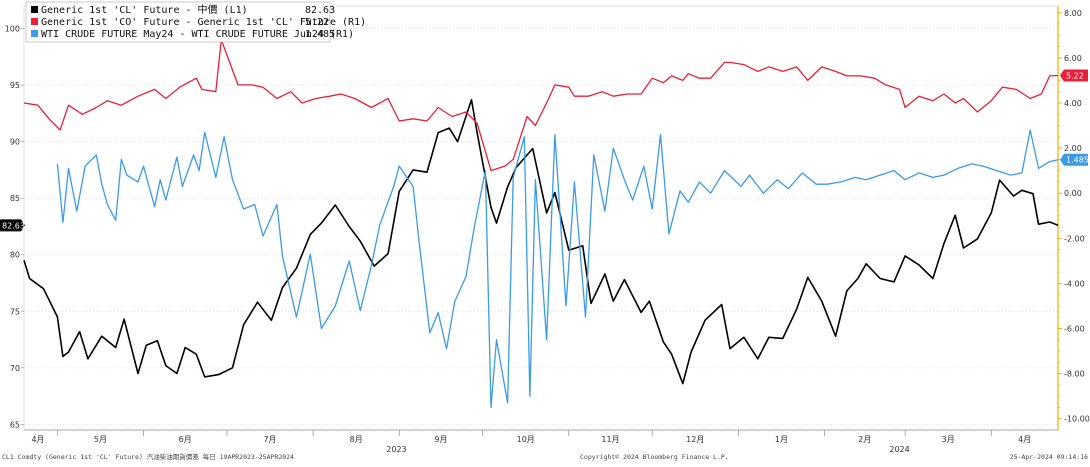 The image size is (1090, 467). I want to click on x-axis: 4月 5月 6月 7月 8月 9月 10月 11月 12月 1月 2月 3月 4月 2023 2024, so click(541, 441).